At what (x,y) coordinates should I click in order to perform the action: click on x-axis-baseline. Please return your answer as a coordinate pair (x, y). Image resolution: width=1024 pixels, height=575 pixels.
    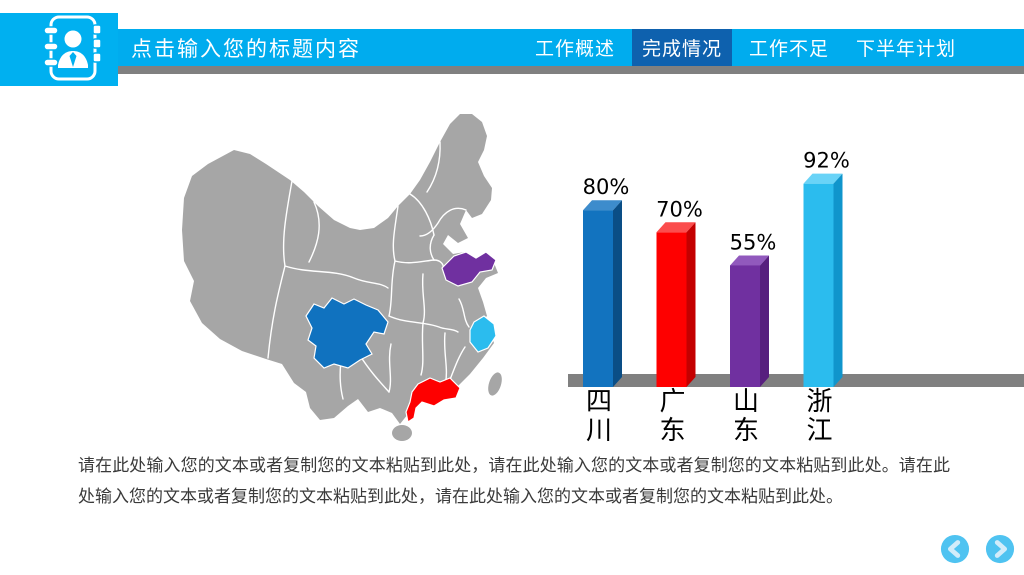
    Looking at the image, I should click on (796, 380).